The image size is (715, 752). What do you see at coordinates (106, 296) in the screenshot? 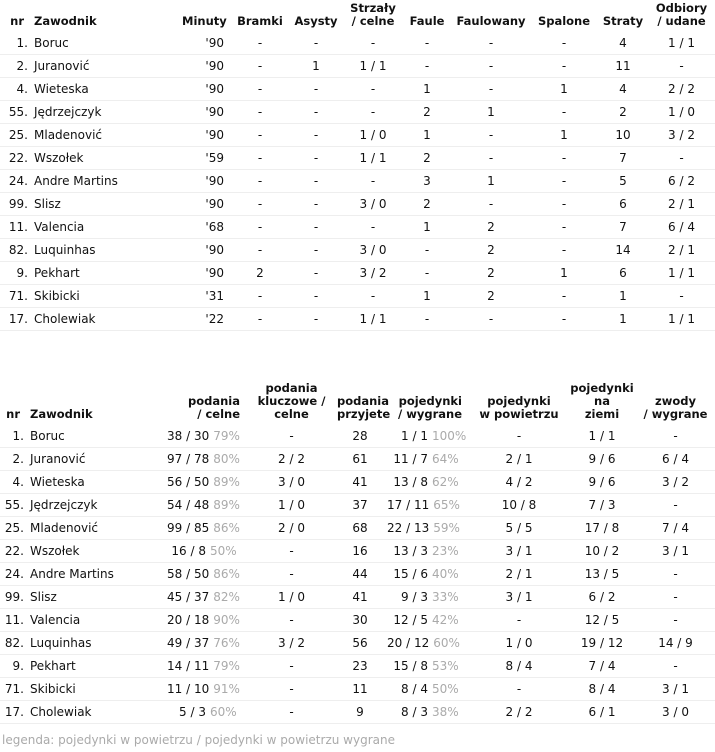
I see `player-name: Skibicki` at bounding box center [106, 296].